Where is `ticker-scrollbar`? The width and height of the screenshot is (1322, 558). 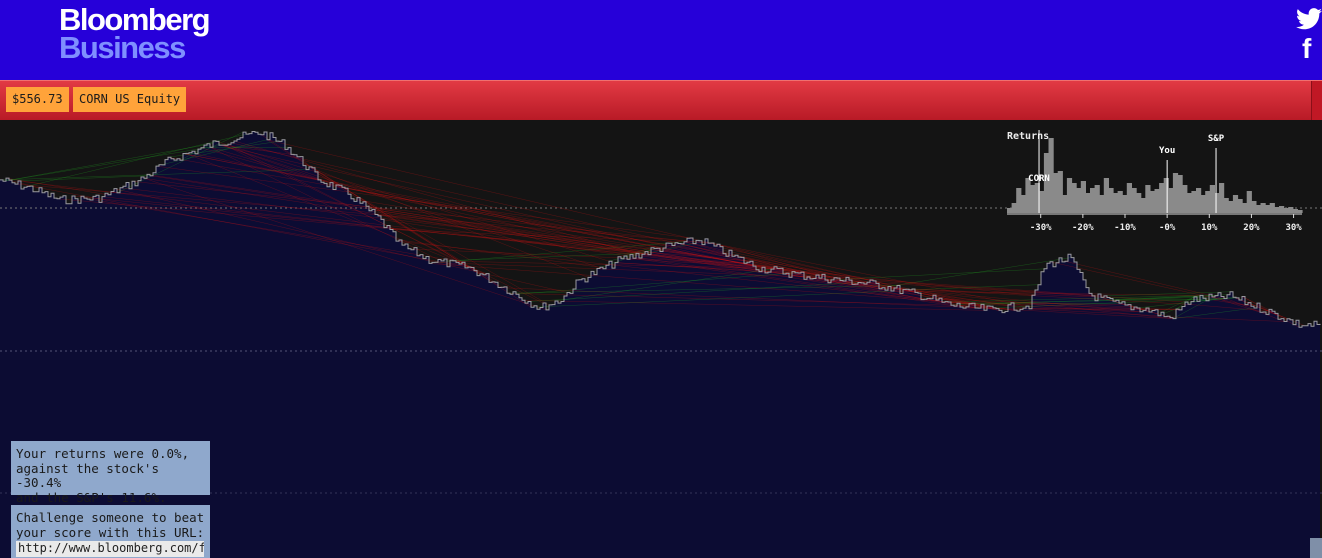
ticker-scrollbar is located at coordinates (1316, 100).